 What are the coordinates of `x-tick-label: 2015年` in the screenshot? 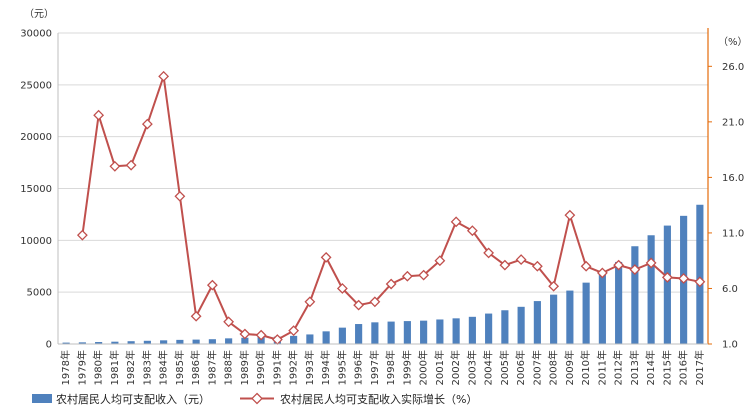 It's located at (666, 367).